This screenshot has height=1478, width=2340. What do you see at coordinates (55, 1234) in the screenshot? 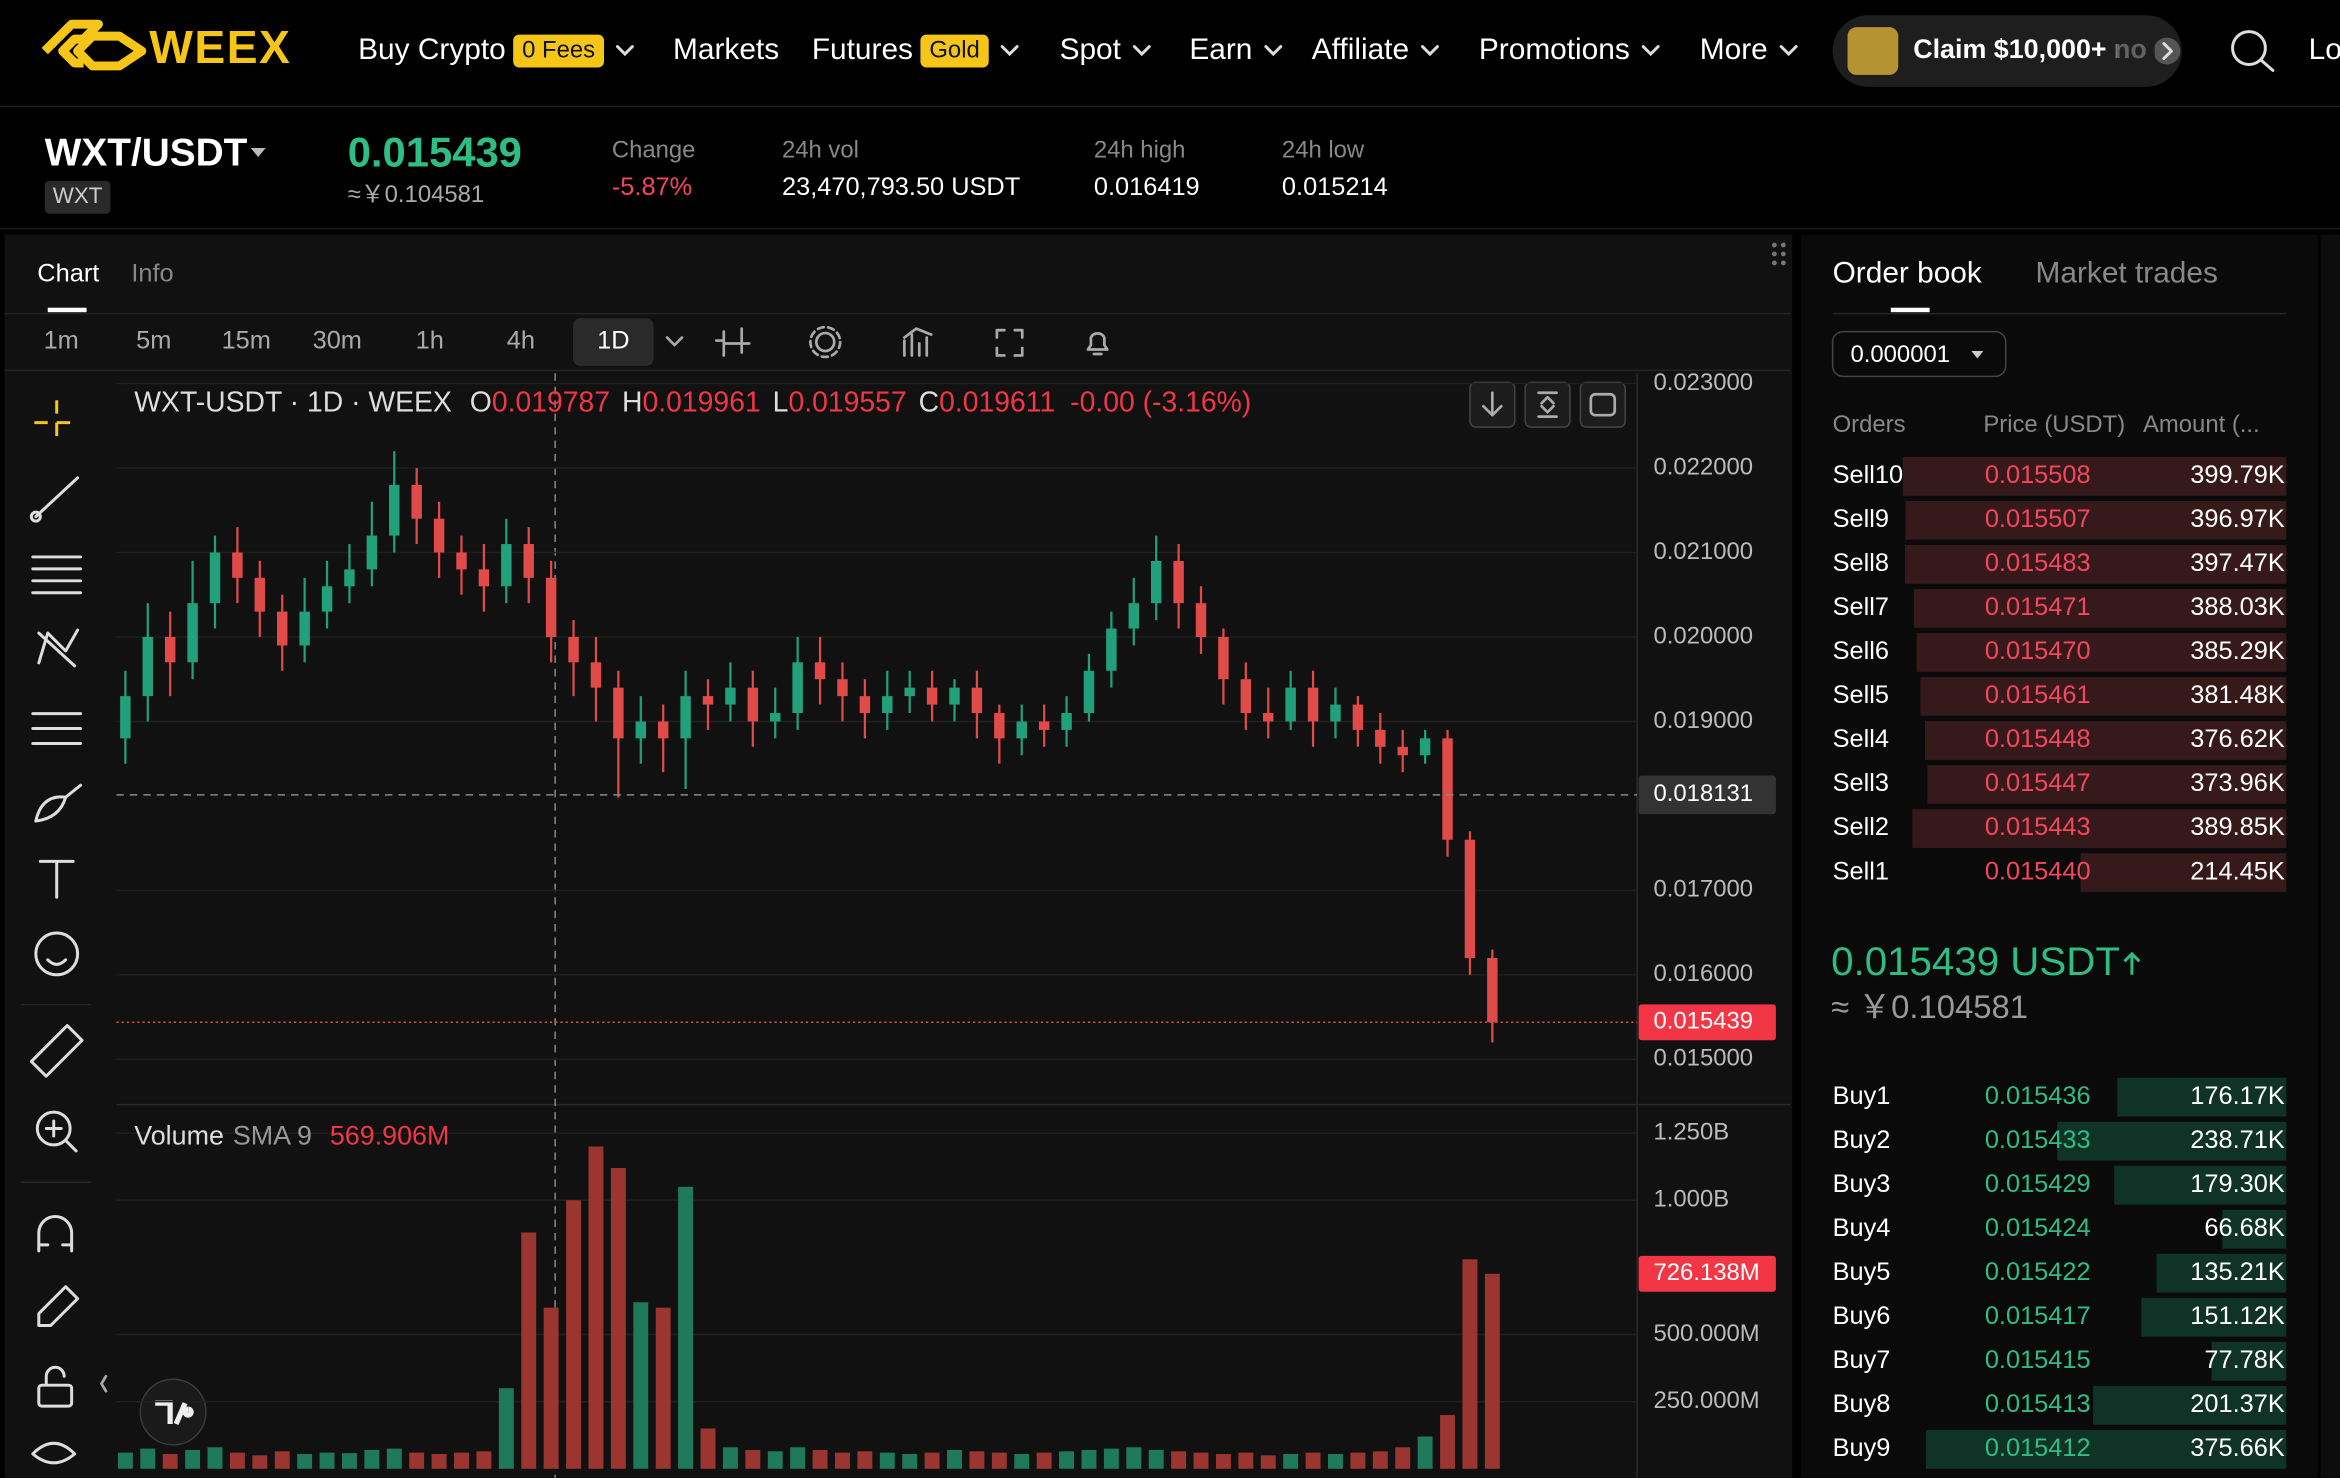
I see `magnet-tool` at bounding box center [55, 1234].